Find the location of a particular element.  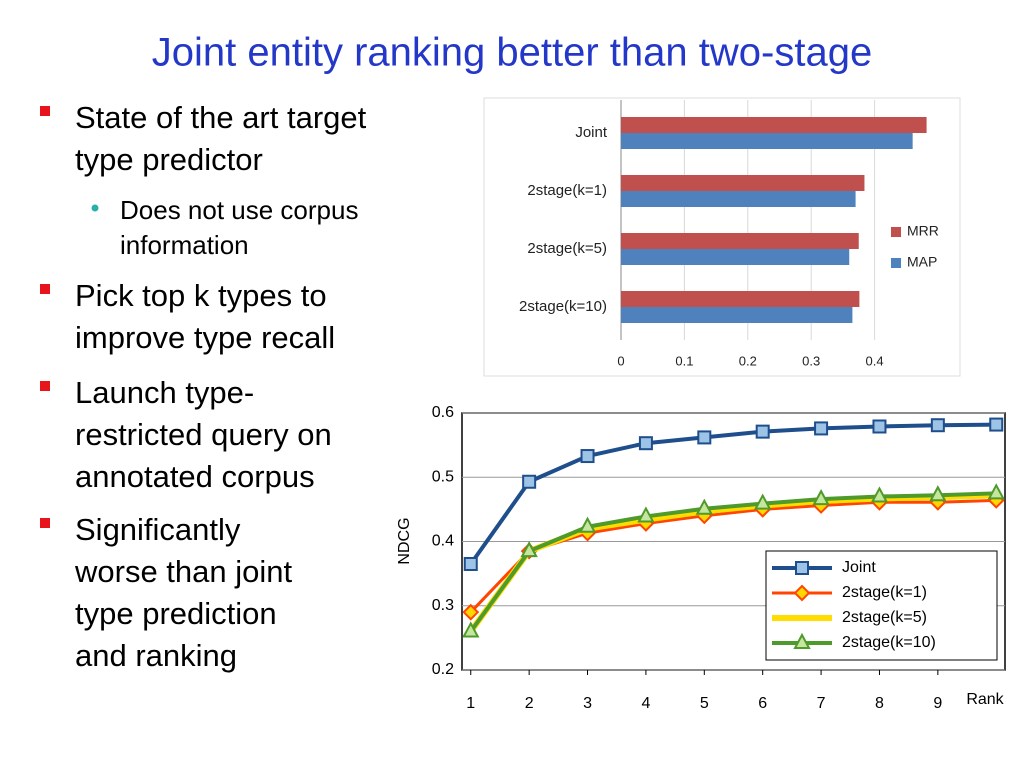

x-tick-label: 9 is located at coordinates (937, 703).